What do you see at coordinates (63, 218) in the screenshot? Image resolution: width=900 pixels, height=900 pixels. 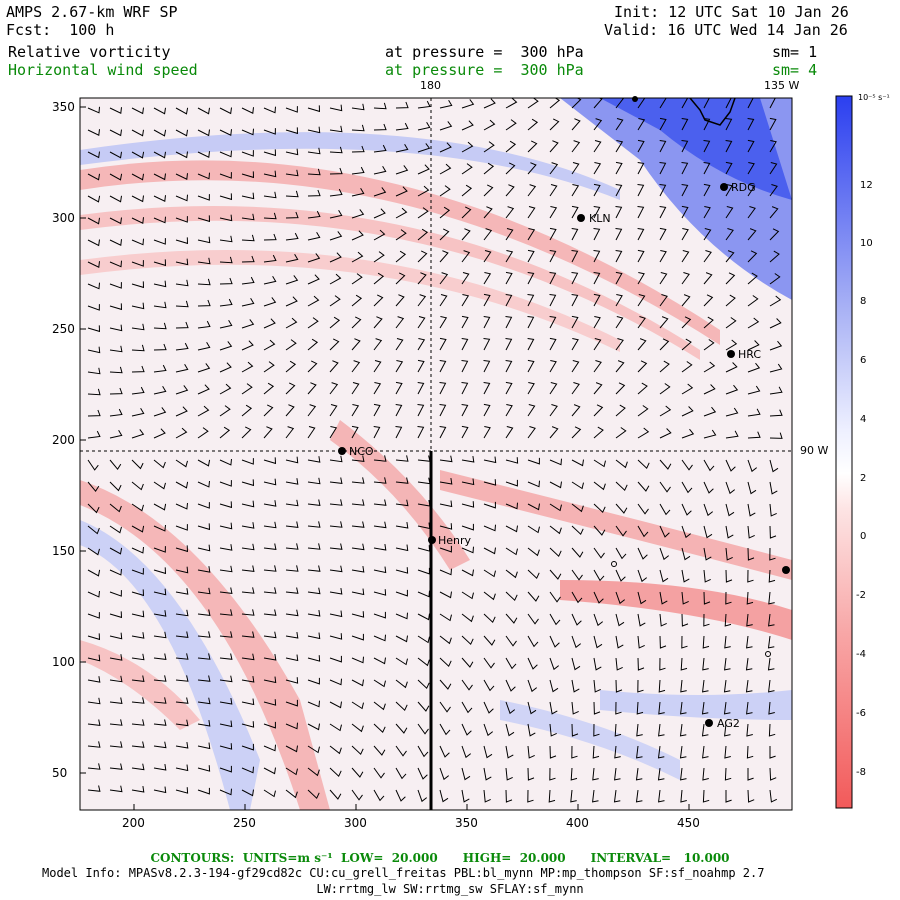 I see `y-tick-label: 300` at bounding box center [63, 218].